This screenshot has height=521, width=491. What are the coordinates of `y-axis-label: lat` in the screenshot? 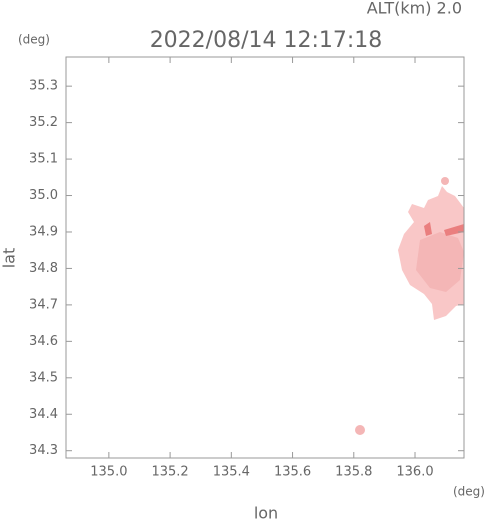 It's located at (9, 258).